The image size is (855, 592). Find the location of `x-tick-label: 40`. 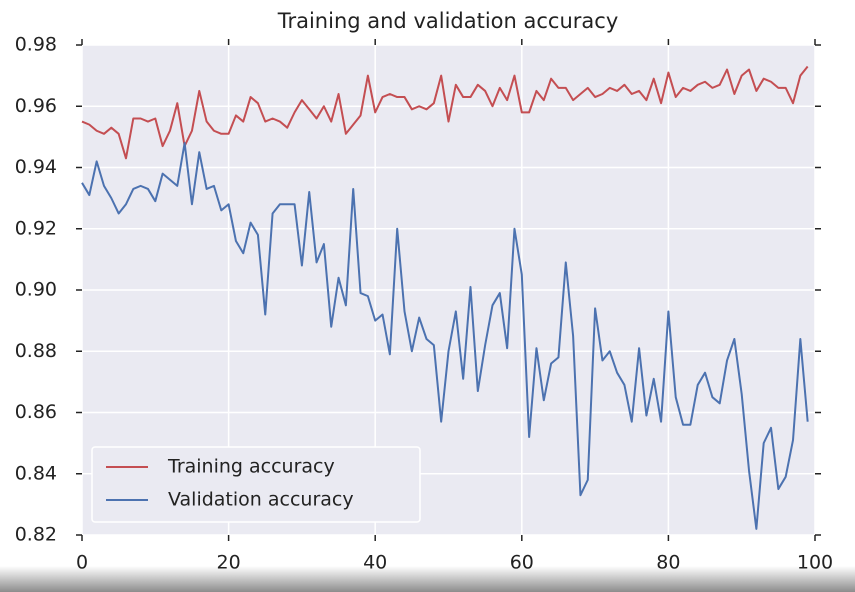

x-tick-label: 40 is located at coordinates (375, 563).